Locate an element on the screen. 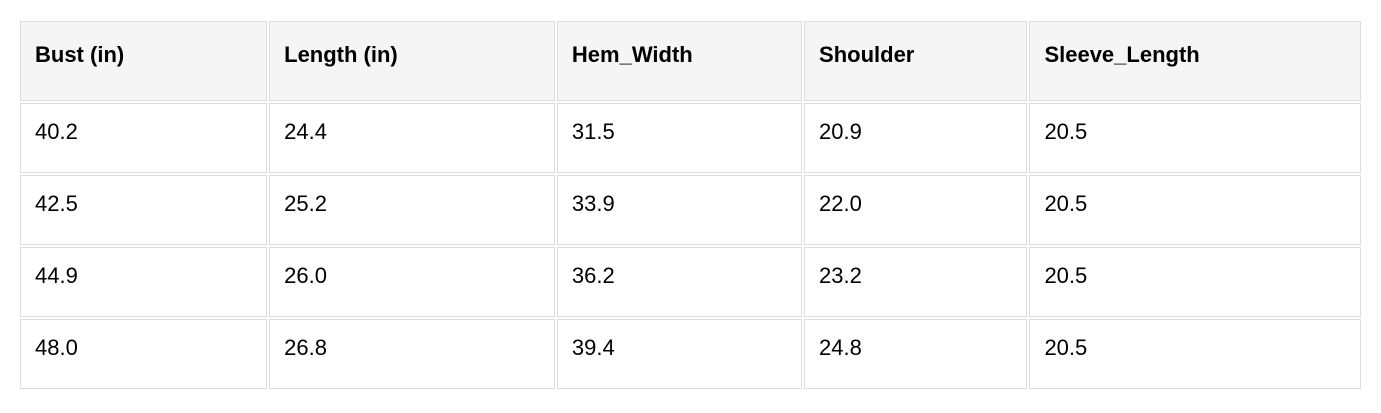  column-header-bust: Bust (in) is located at coordinates (144, 61).